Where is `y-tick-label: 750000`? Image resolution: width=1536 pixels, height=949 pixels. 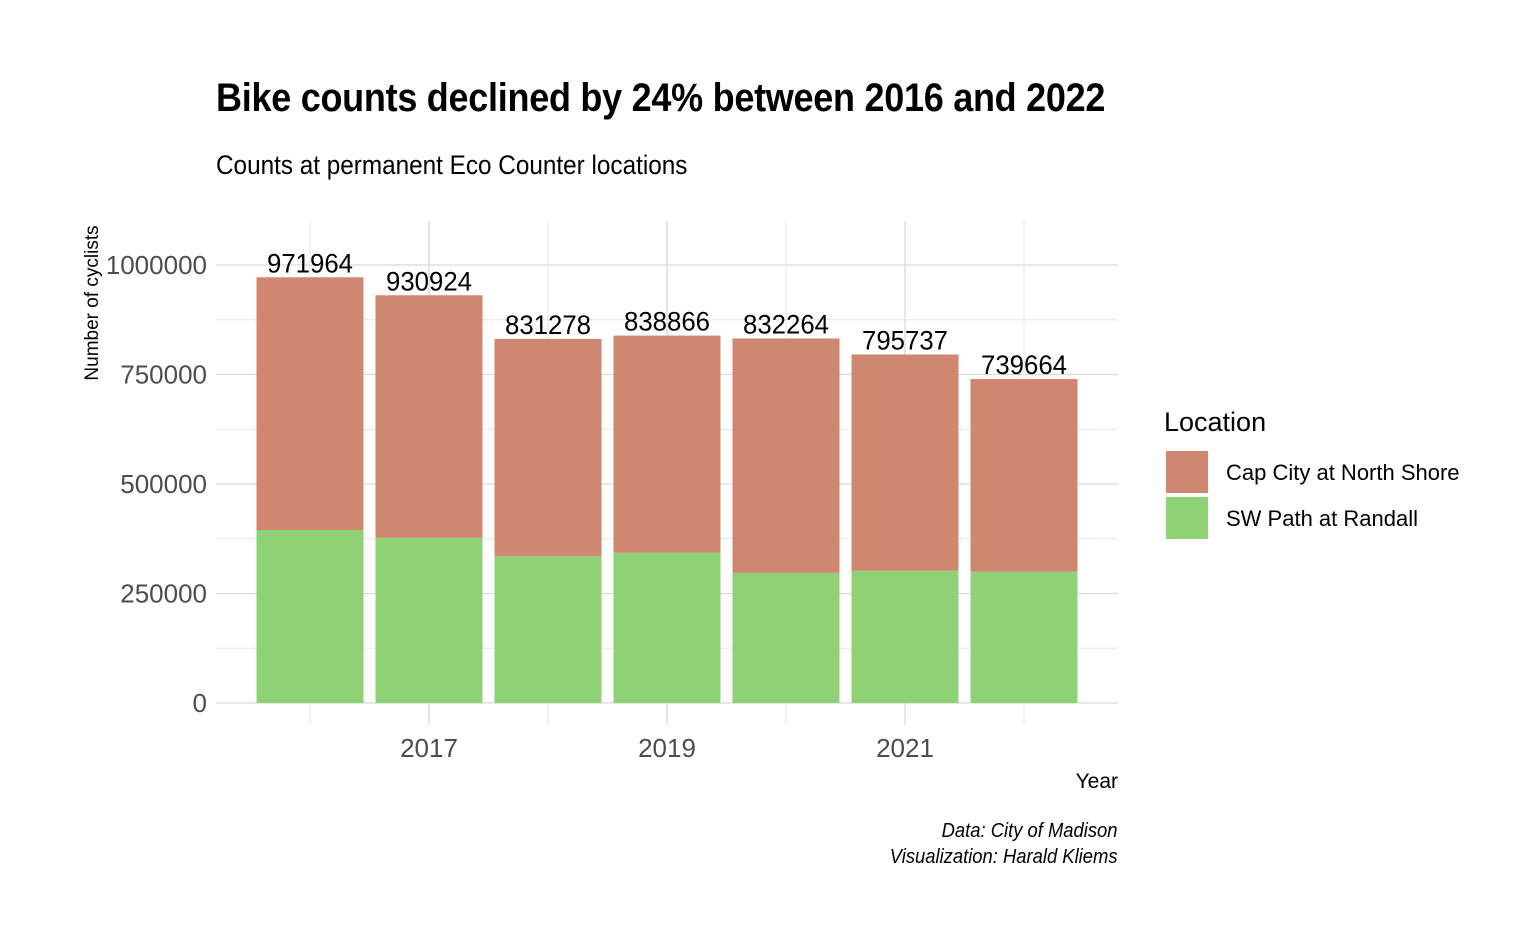 y-tick-label: 750000 is located at coordinates (163, 375).